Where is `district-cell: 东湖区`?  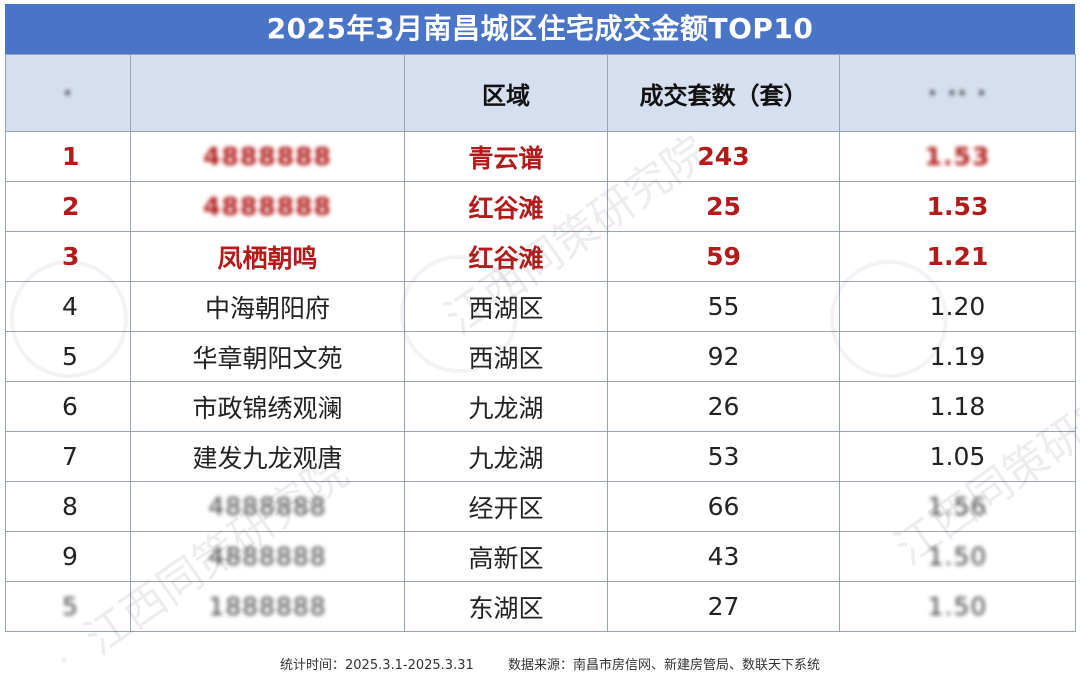 district-cell: 东湖区 is located at coordinates (506, 606).